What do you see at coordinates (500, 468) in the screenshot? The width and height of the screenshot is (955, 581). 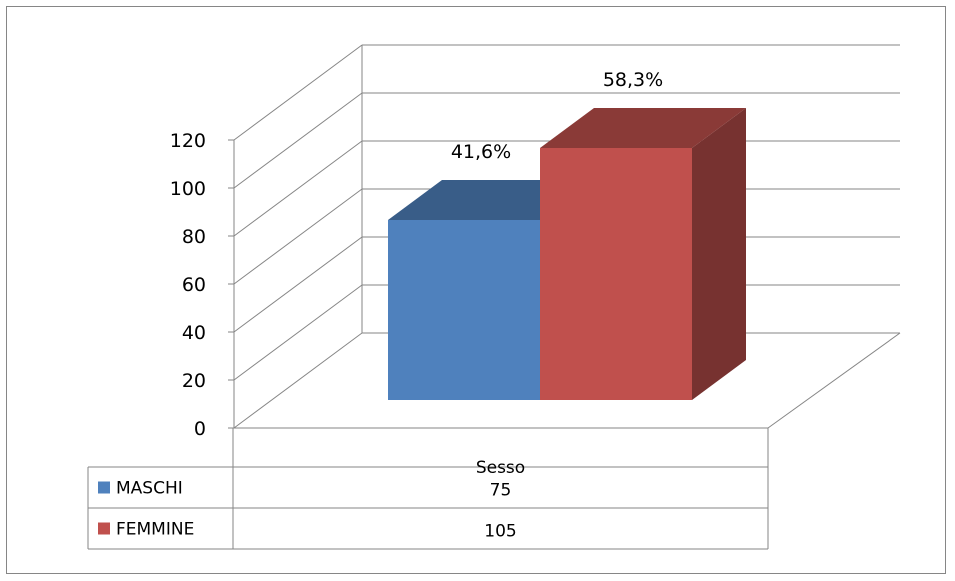 I see `category-label: Sesso` at bounding box center [500, 468].